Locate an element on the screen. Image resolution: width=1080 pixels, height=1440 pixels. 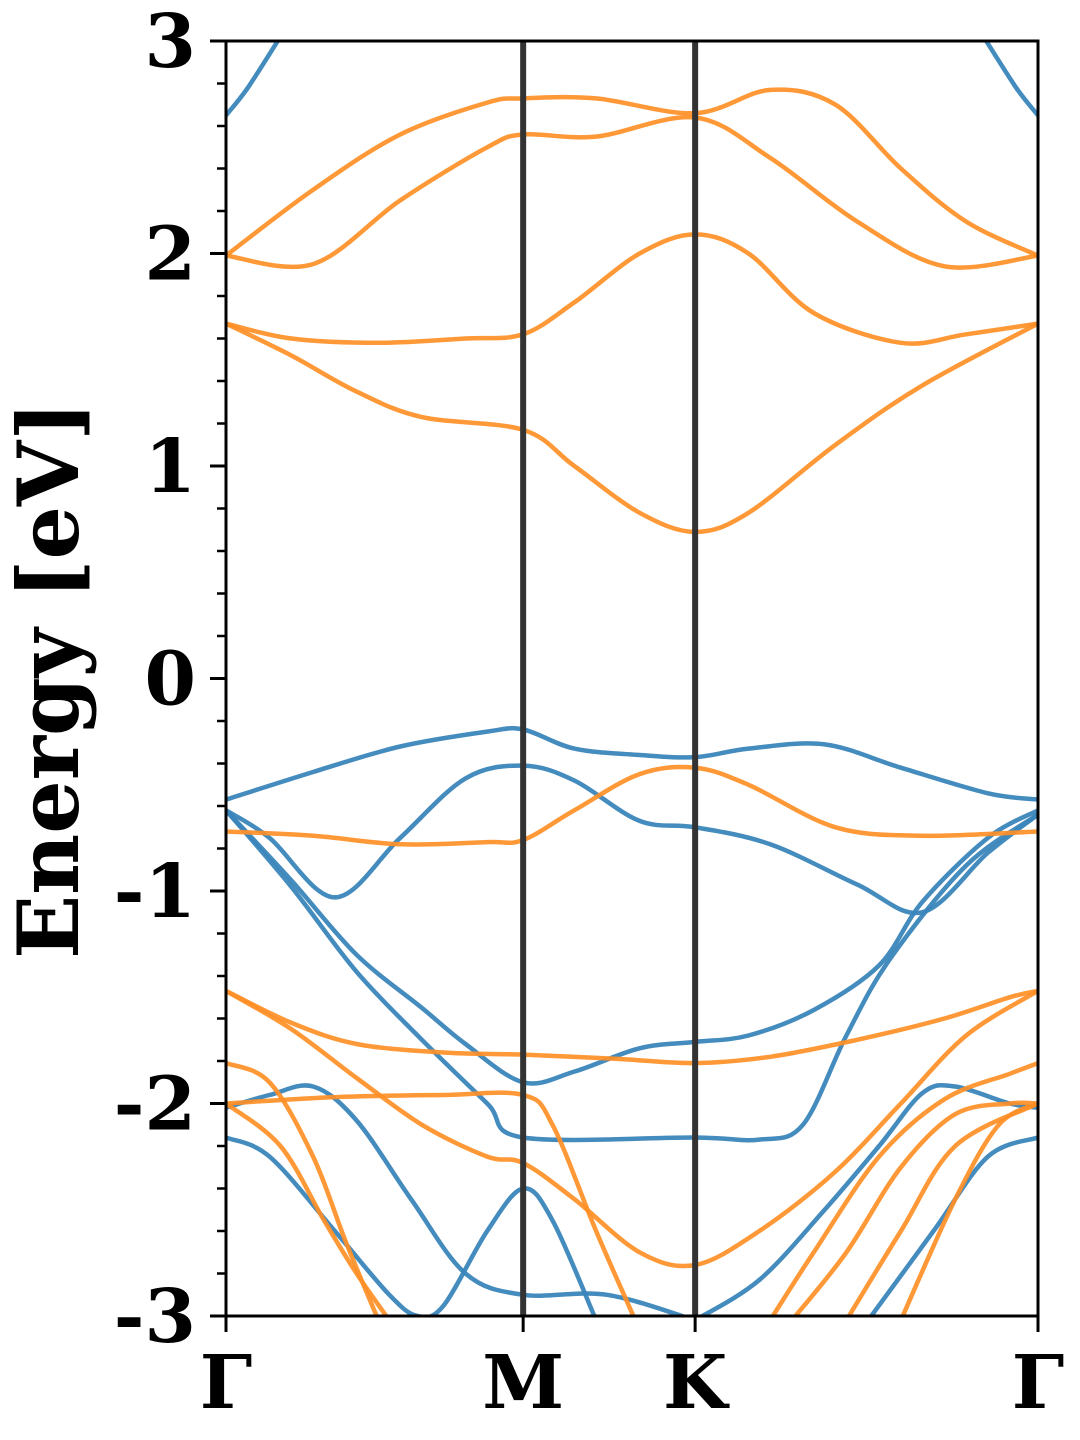
y-tick-label: 2 is located at coordinates (171, 255).